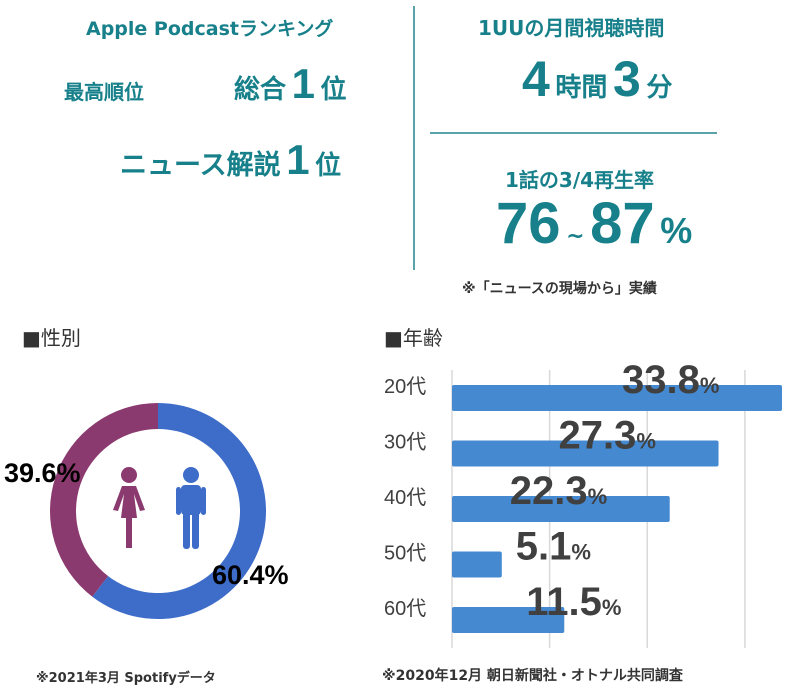 This screenshot has width=788, height=698. What do you see at coordinates (200, 165) in the screenshot?
I see `news-prefix: ニュース解説` at bounding box center [200, 165].